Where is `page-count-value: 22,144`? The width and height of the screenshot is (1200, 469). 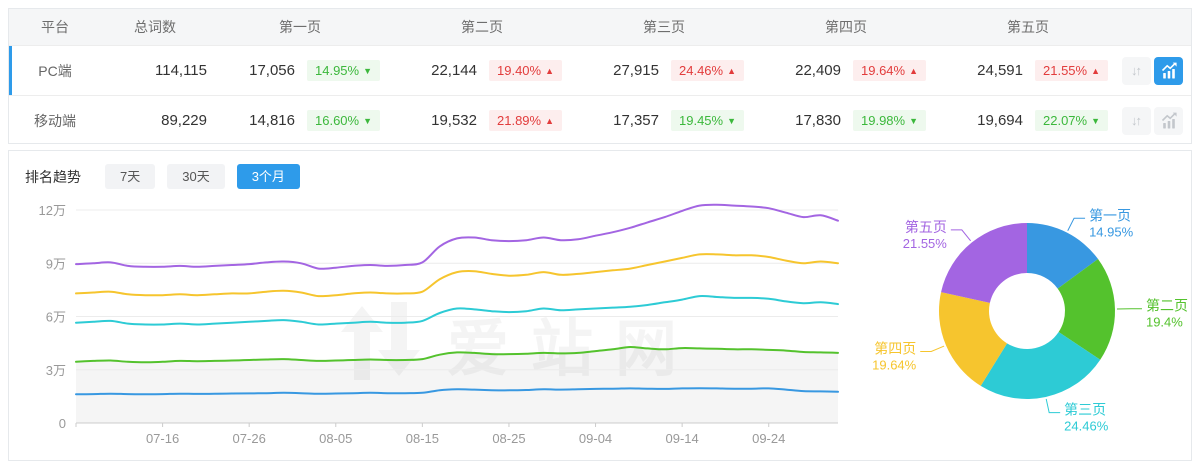
page-count-value: 22,144 is located at coordinates (454, 70).